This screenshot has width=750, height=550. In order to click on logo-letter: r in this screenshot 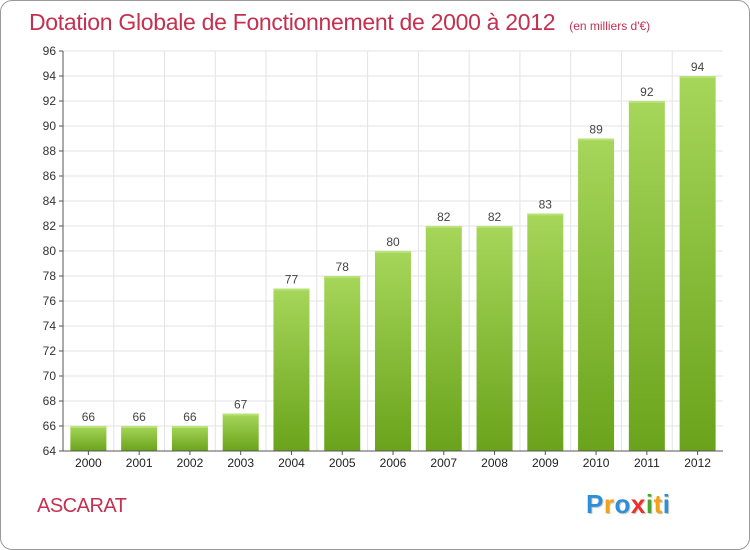, I will do `click(609, 504)`.